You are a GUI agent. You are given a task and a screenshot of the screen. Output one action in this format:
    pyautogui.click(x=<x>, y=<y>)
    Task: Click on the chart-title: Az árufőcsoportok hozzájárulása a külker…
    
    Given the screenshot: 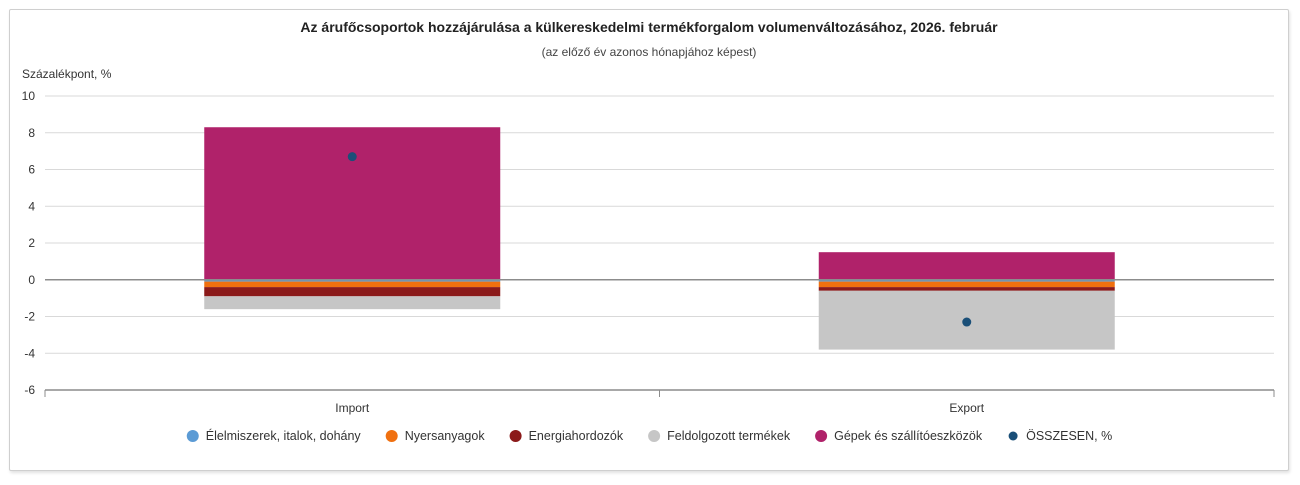 What is the action you would take?
    pyautogui.click(x=649, y=27)
    